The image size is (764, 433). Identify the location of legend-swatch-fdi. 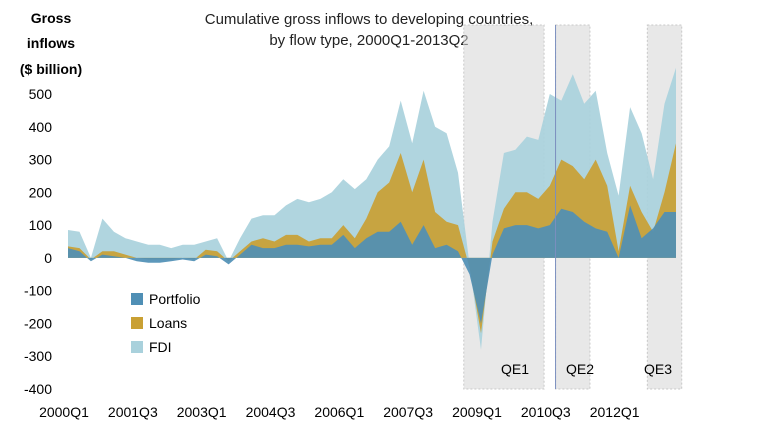
(137, 347).